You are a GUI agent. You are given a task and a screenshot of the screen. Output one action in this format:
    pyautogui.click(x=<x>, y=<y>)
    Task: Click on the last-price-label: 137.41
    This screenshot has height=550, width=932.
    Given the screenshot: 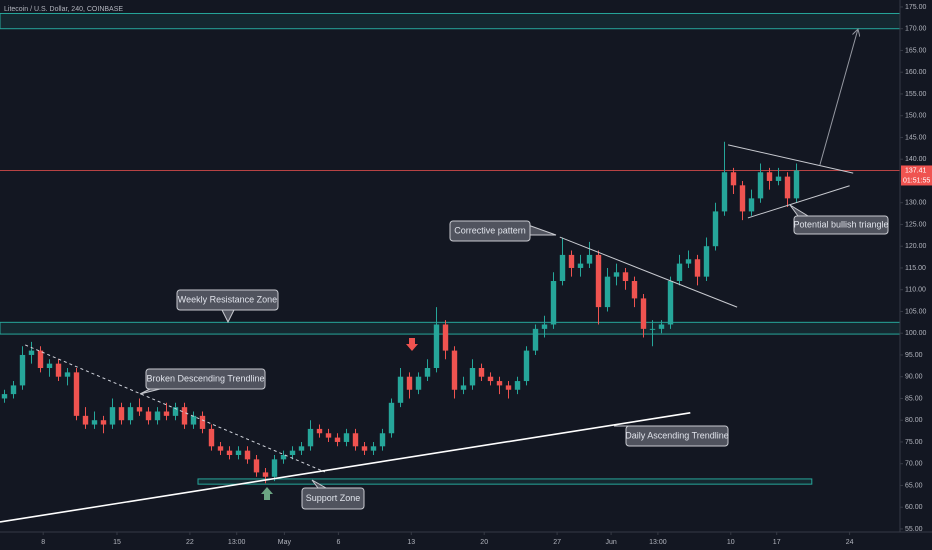 What is the action you would take?
    pyautogui.click(x=916, y=170)
    